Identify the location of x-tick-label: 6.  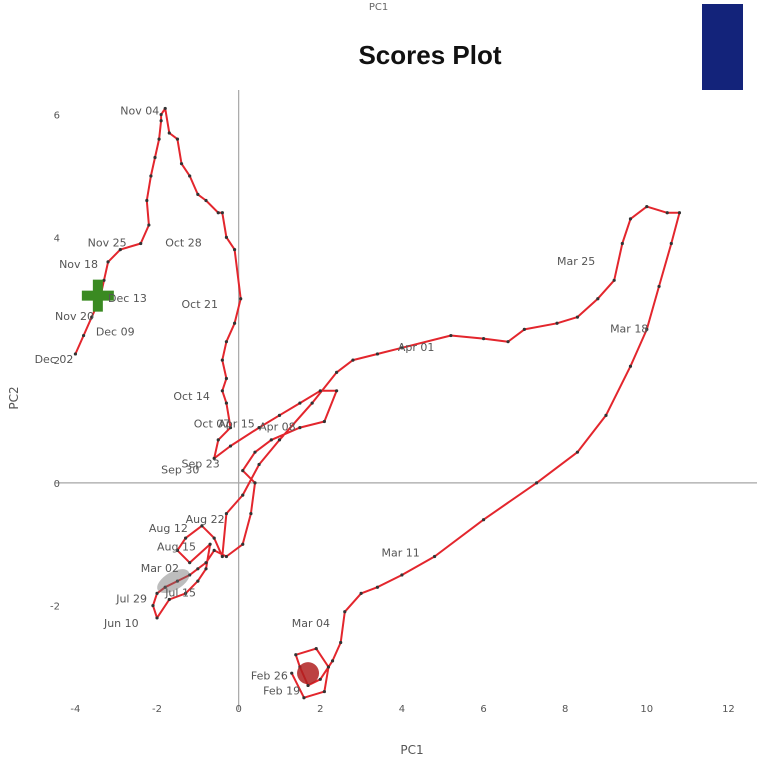
(483, 709).